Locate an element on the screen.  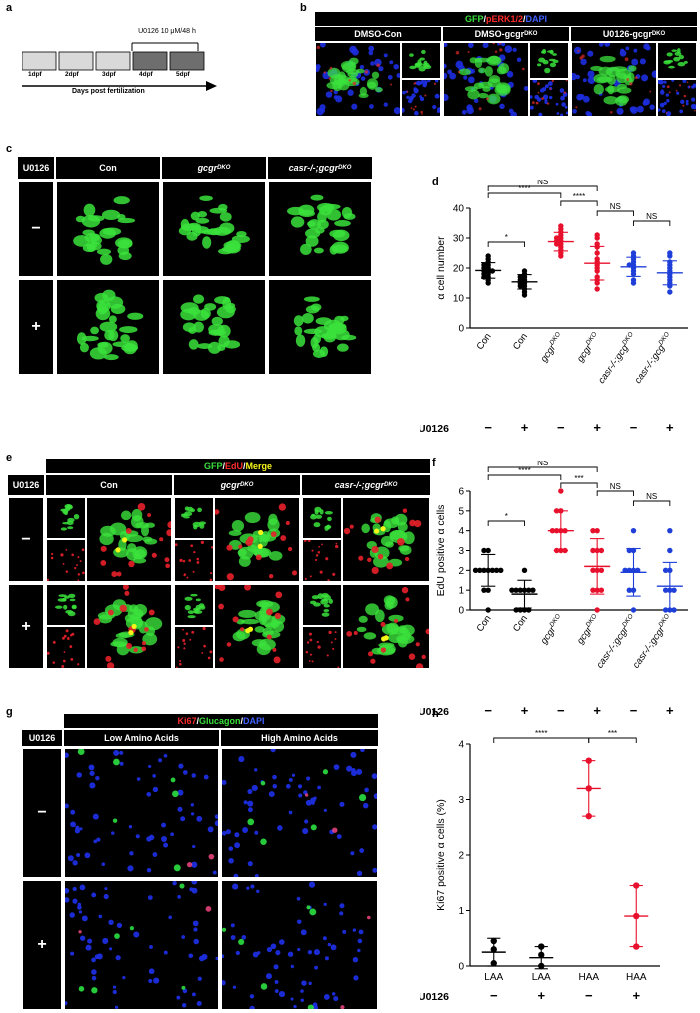
micrograph-c-casr-plus is located at coordinates (320, 327).